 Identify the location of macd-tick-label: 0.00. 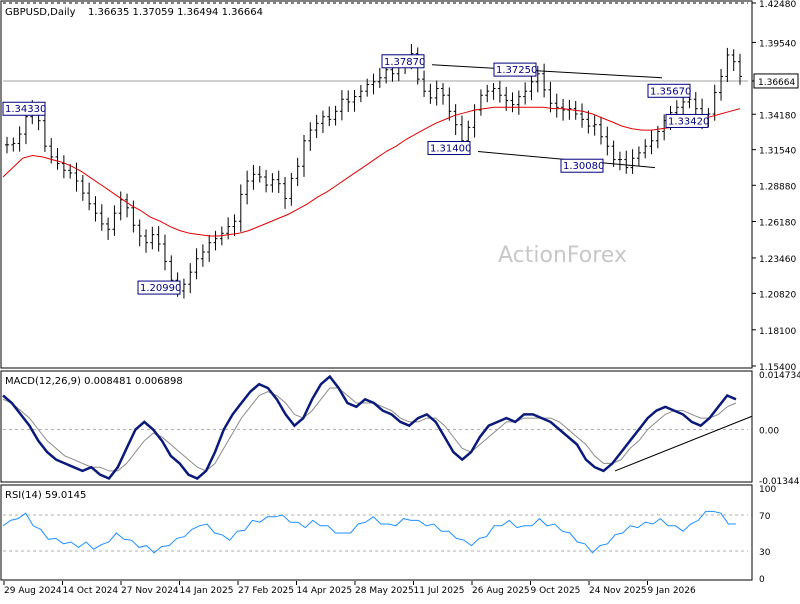
(769, 431).